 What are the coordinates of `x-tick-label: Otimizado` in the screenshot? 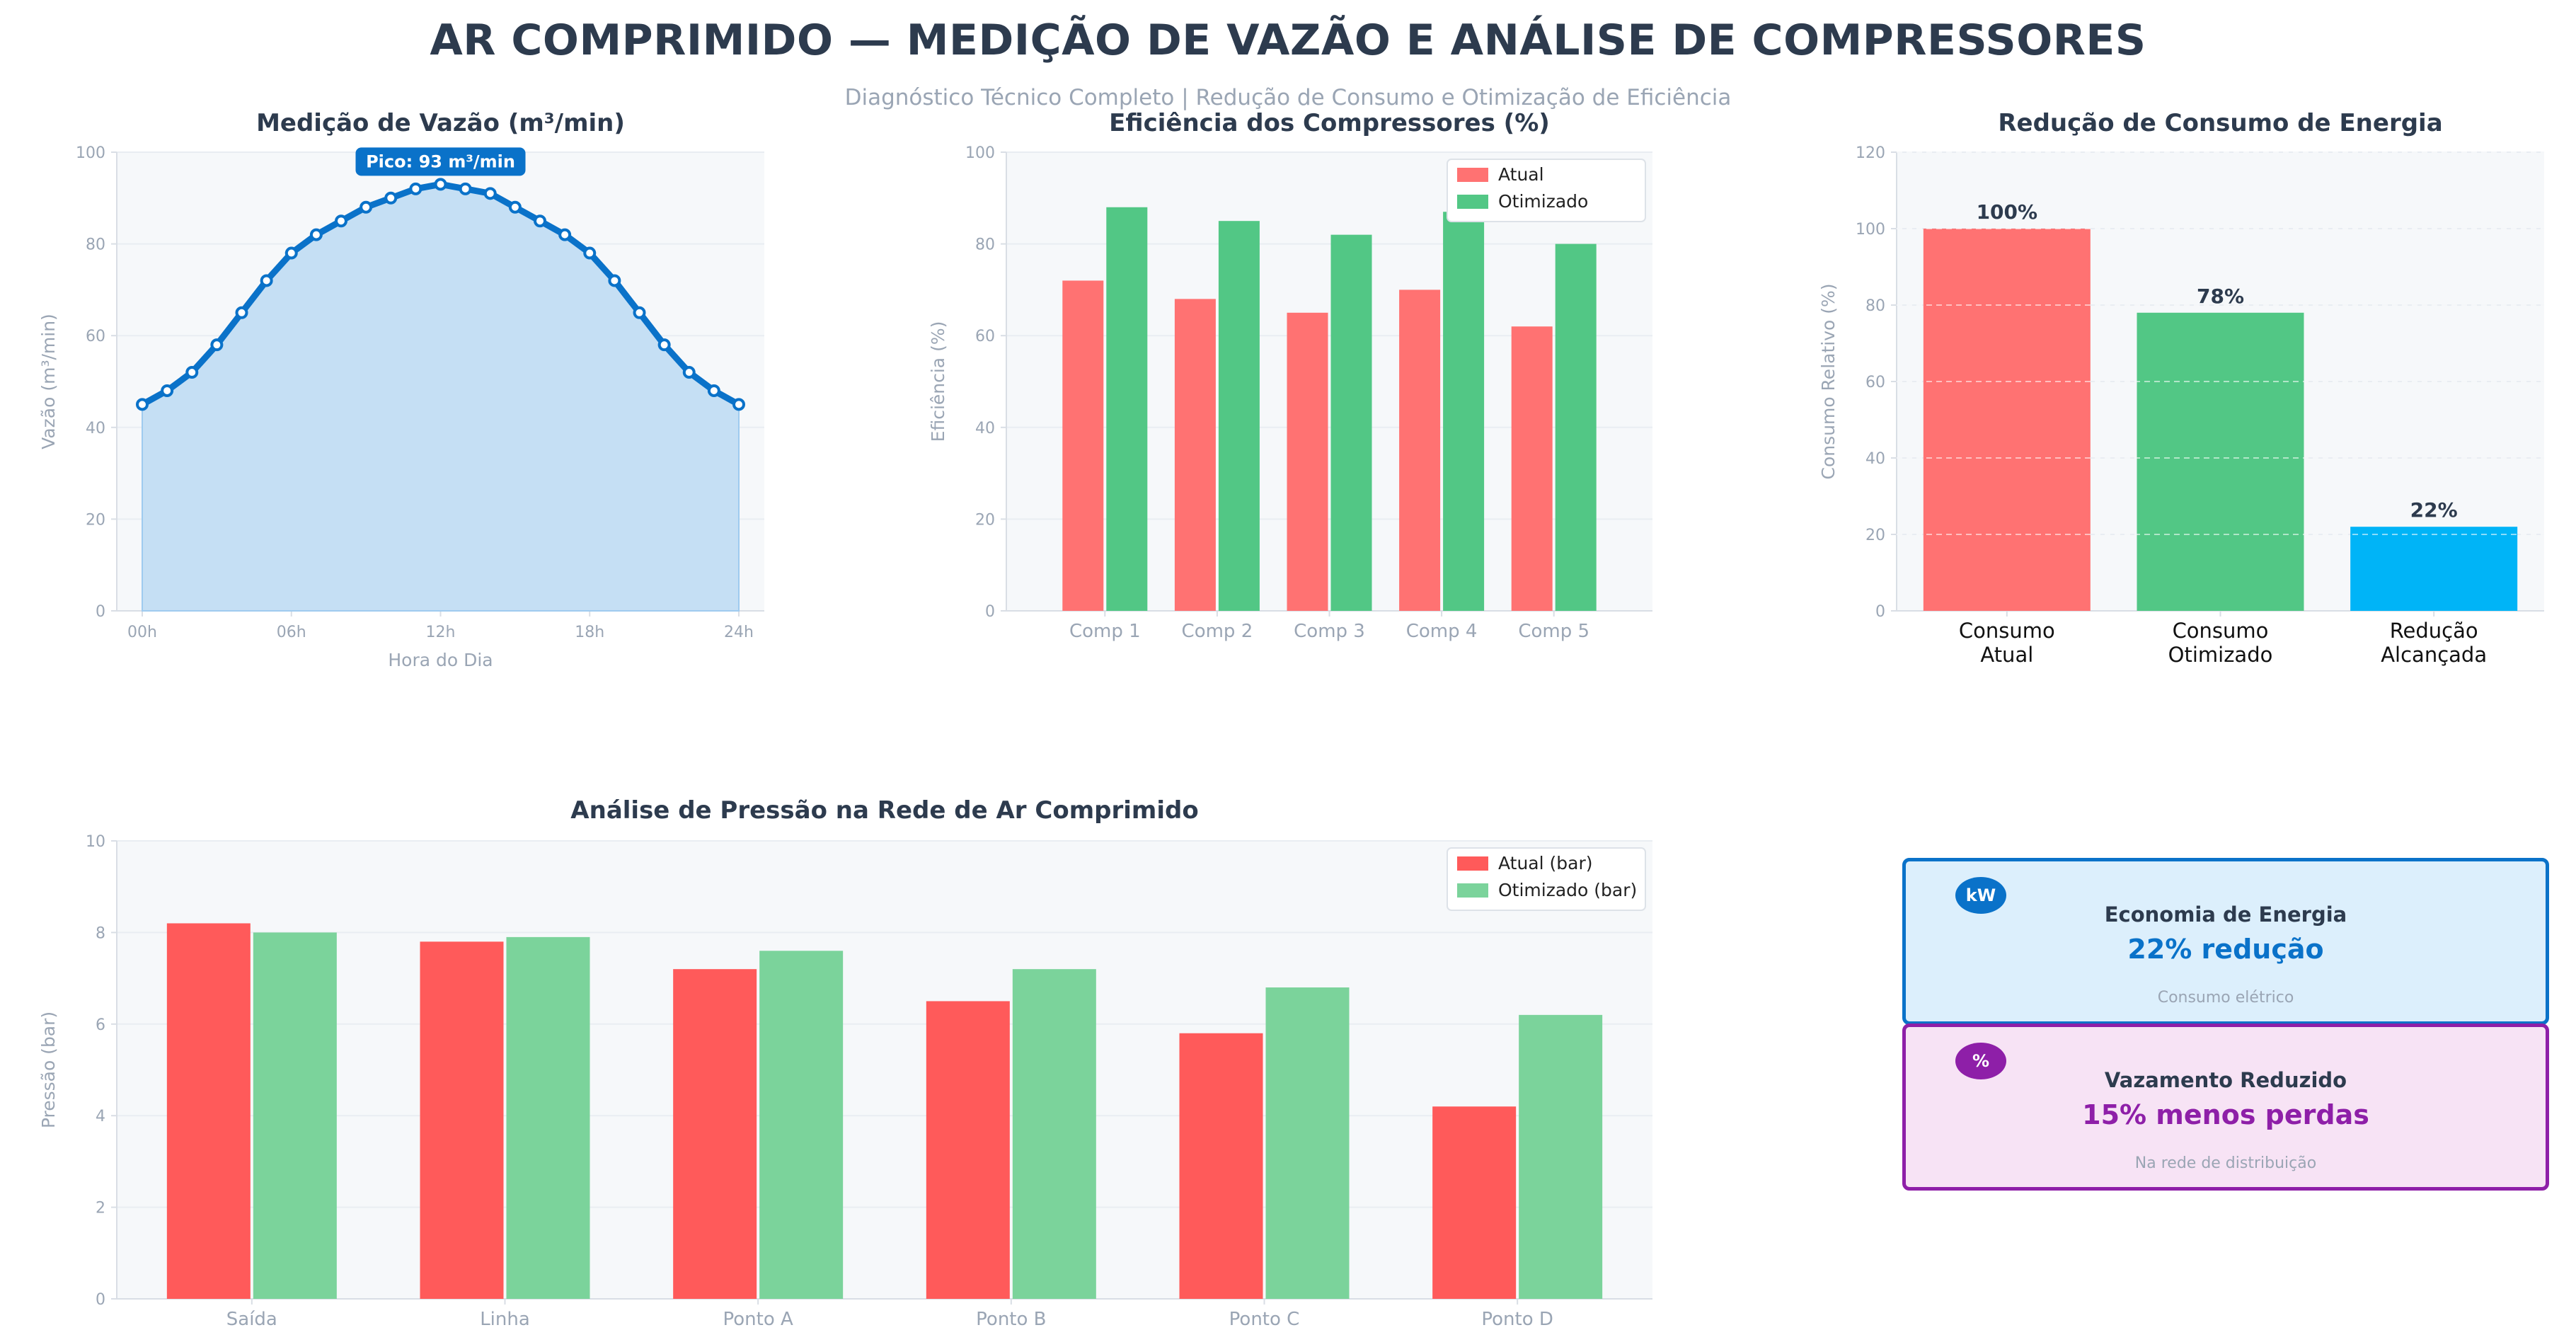 It's located at (2220, 655).